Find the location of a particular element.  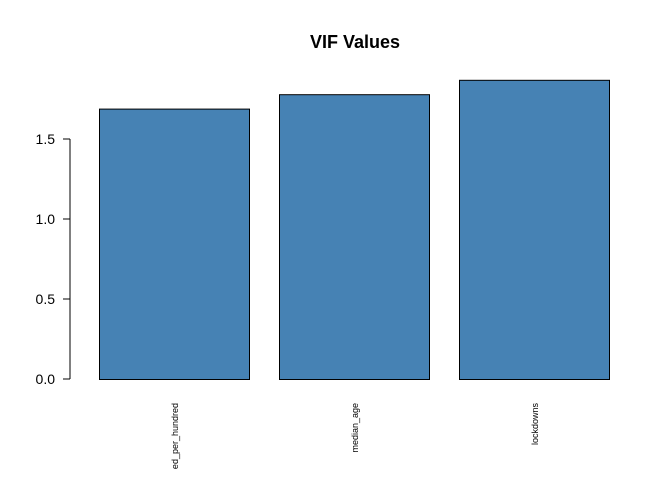

bar-median-age is located at coordinates (354, 237).